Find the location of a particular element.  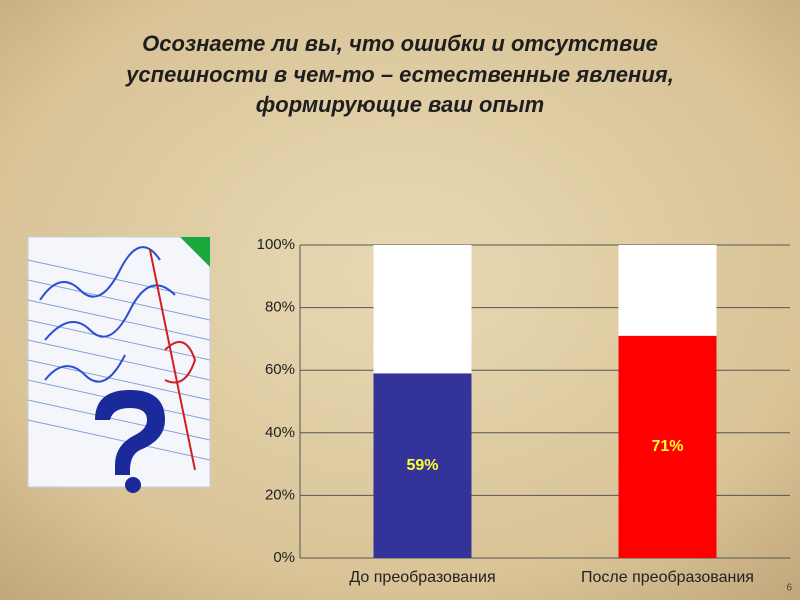

y-tick-label: 20% is located at coordinates (280, 494).